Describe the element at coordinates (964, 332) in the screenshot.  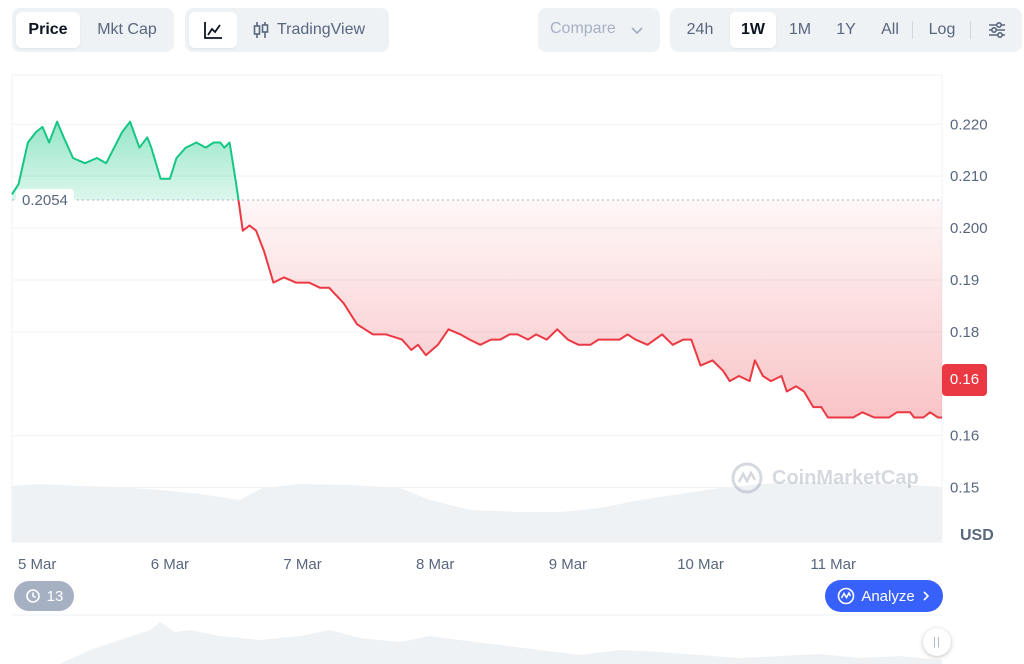
I see `y-tick-label: 0.18` at that location.